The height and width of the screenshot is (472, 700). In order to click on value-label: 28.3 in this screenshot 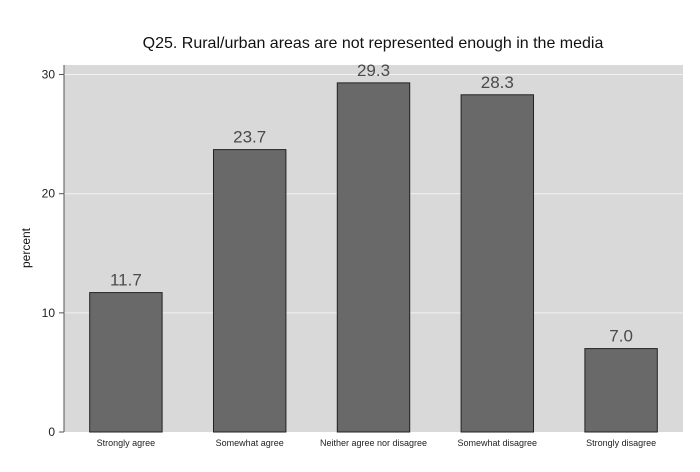, I will do `click(497, 82)`.